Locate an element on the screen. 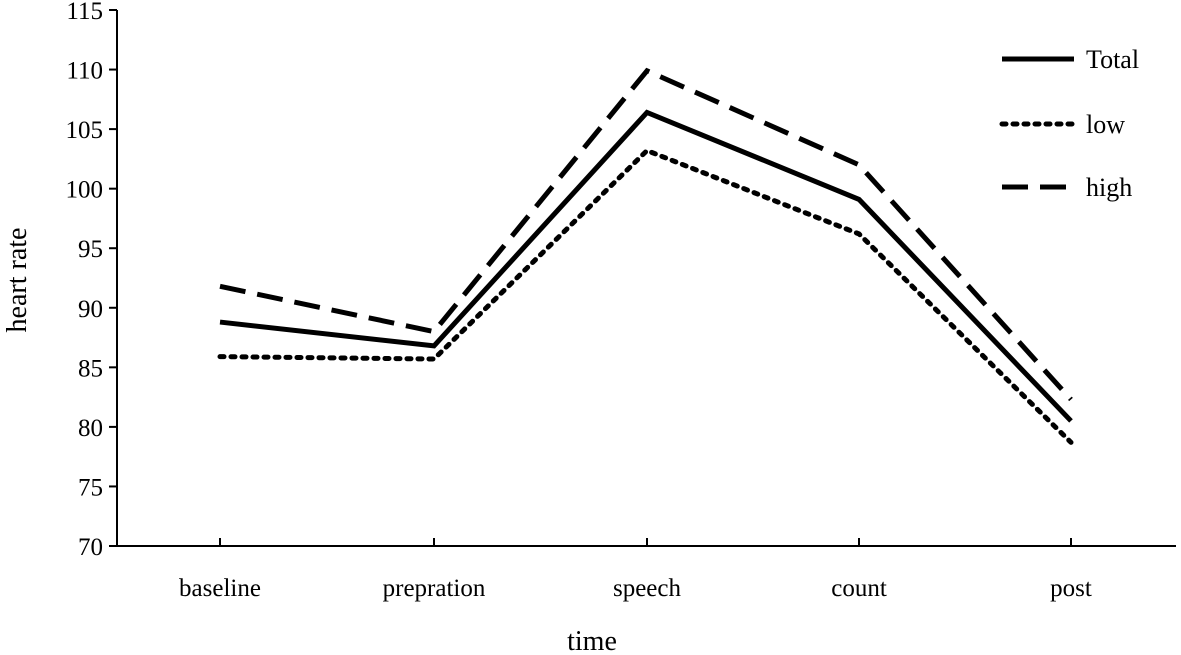 This screenshot has height=655, width=1181. y-axis-title: heart rate is located at coordinates (17, 280).